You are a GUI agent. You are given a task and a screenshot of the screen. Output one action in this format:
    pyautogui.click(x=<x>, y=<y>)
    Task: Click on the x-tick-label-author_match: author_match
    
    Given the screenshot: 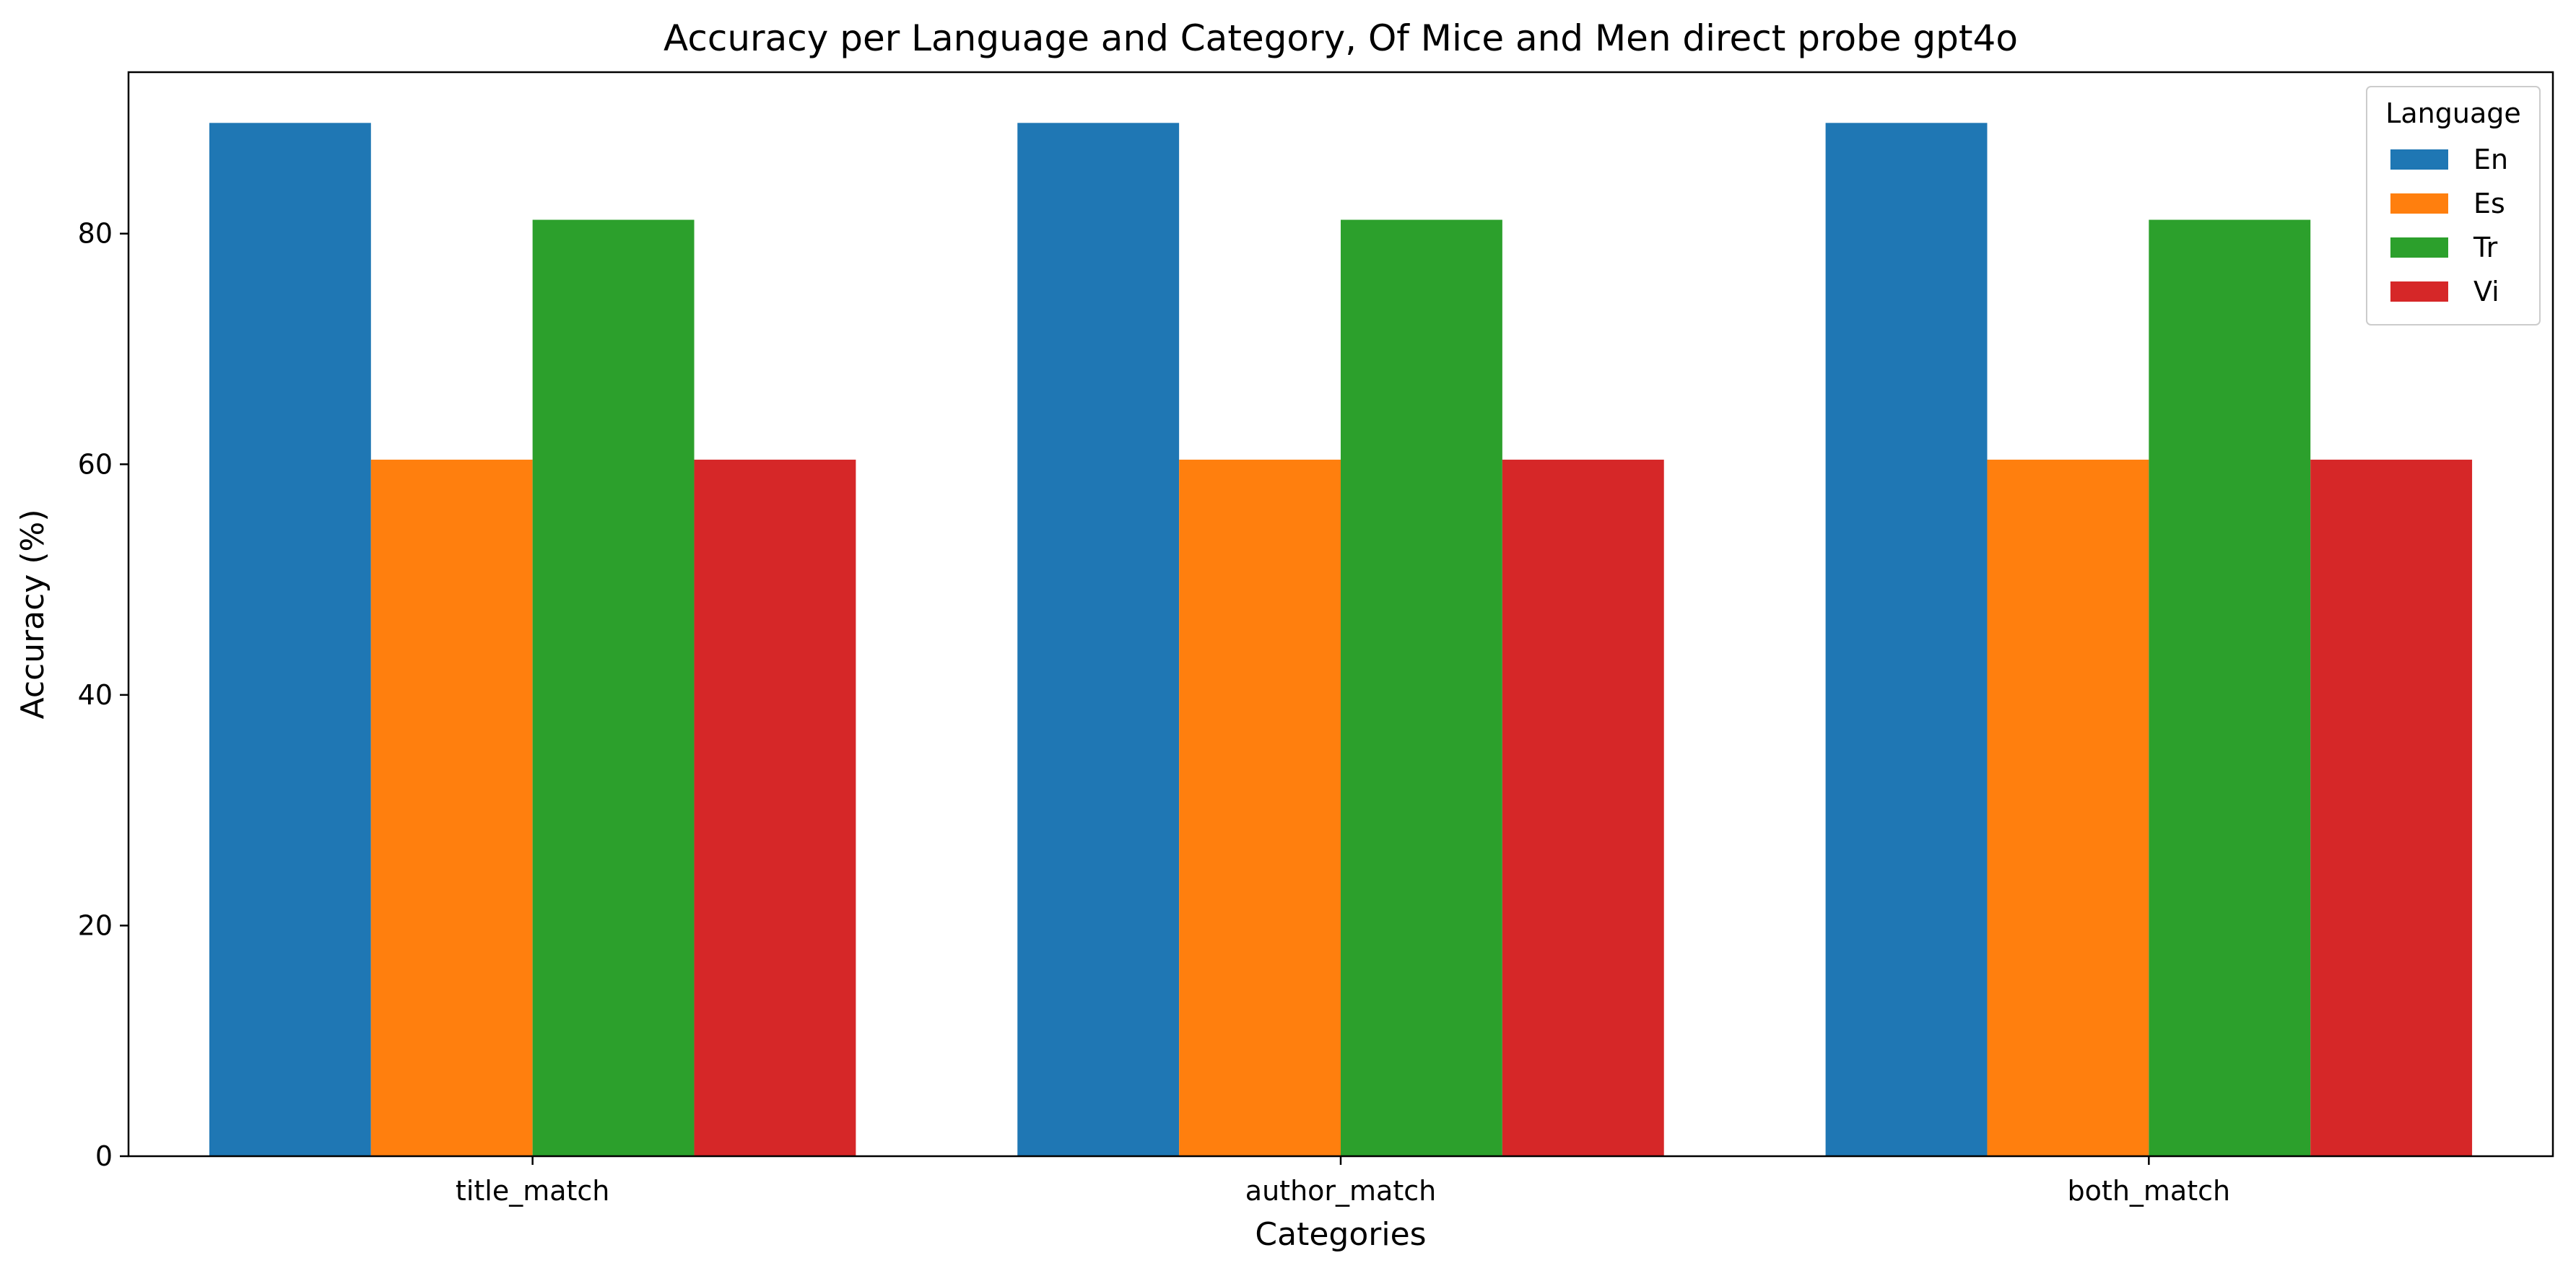 What is the action you would take?
    pyautogui.click(x=1340, y=1191)
    